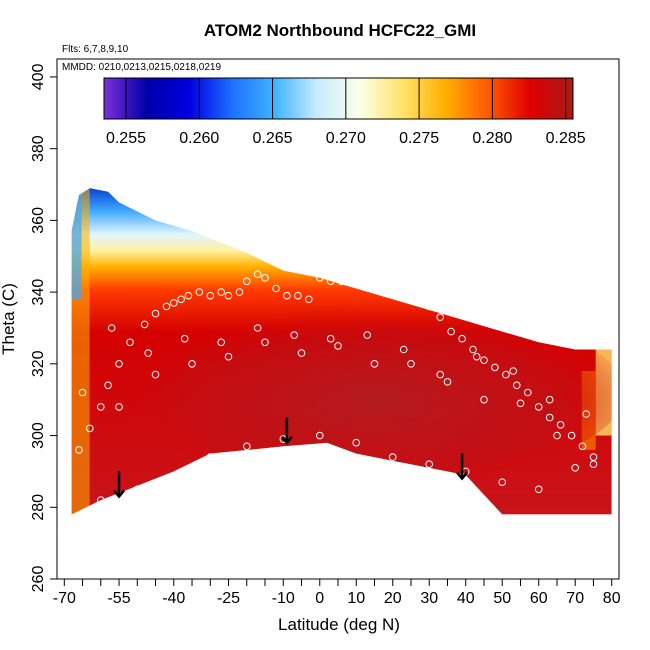 The height and width of the screenshot is (650, 650). I want to click on colorbar-tick-label: 0.280, so click(492, 138).